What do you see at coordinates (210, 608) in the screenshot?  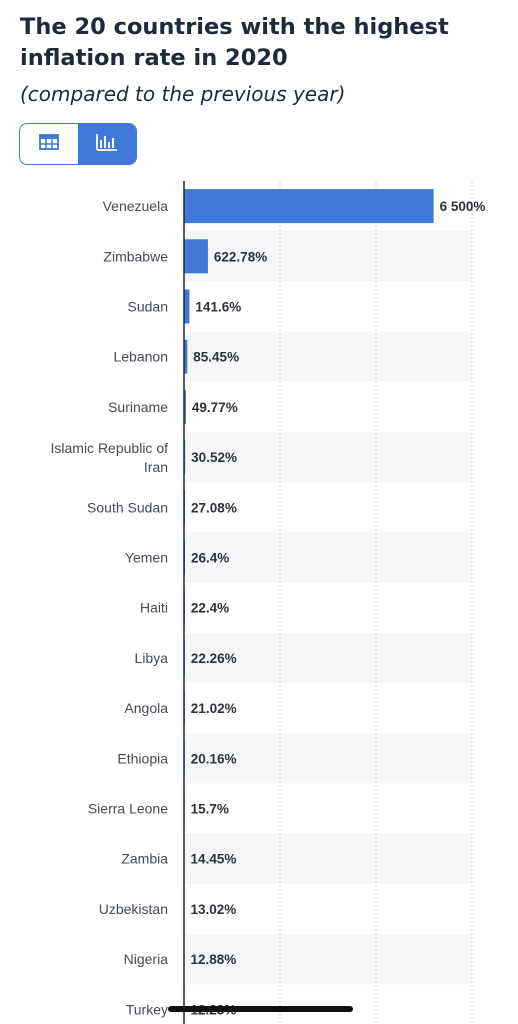 I see `data-label: 22.4%` at bounding box center [210, 608].